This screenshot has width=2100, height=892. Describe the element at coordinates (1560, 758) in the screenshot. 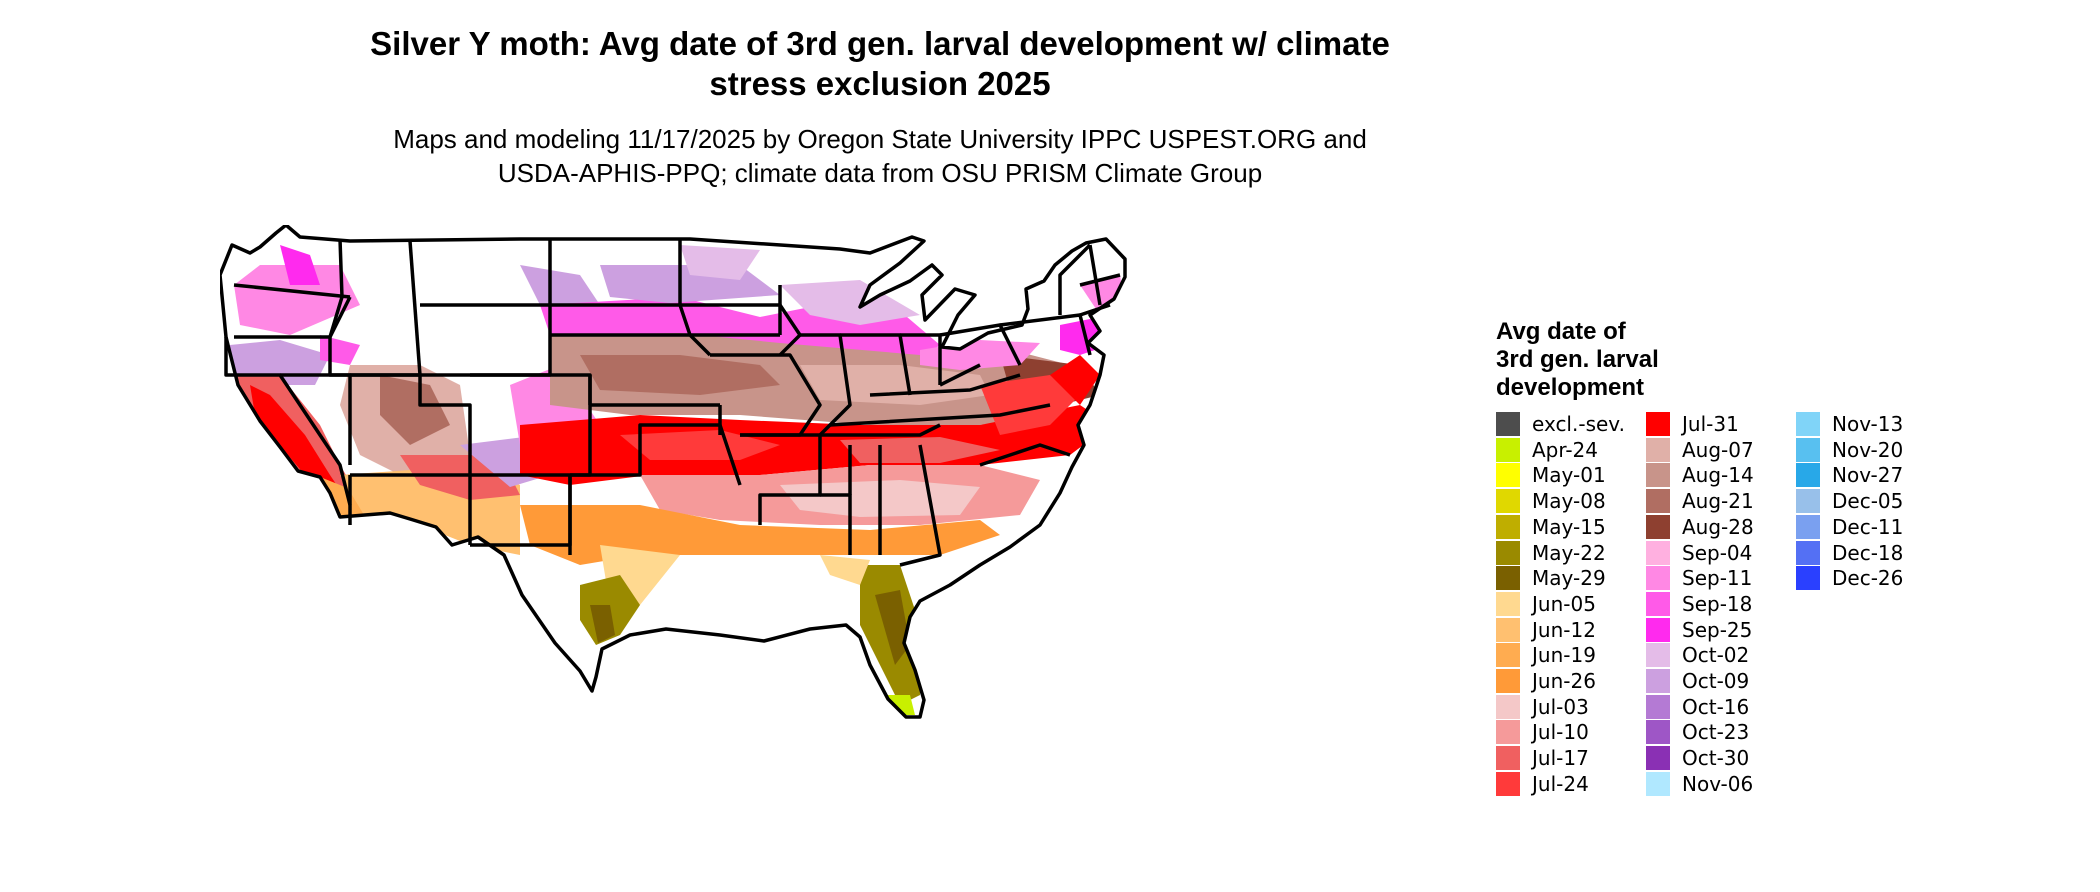

I see `legend-label: Jul-17` at that location.